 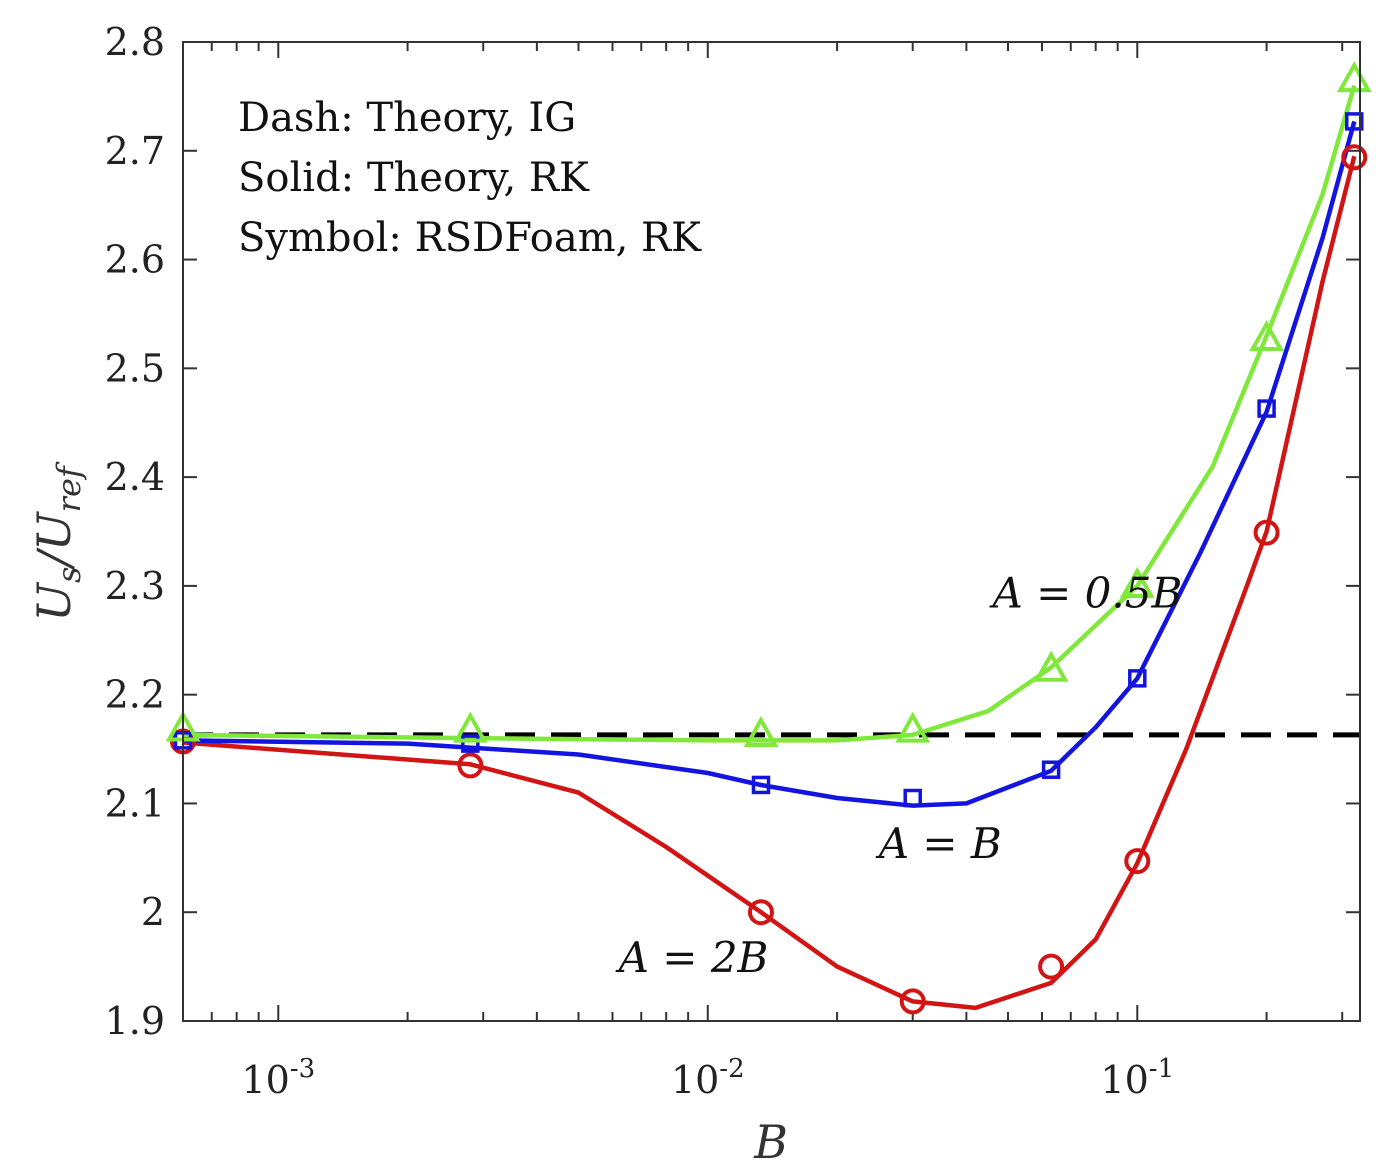 What do you see at coordinates (153, 912) in the screenshot?
I see `y-tick-label: 2` at bounding box center [153, 912].